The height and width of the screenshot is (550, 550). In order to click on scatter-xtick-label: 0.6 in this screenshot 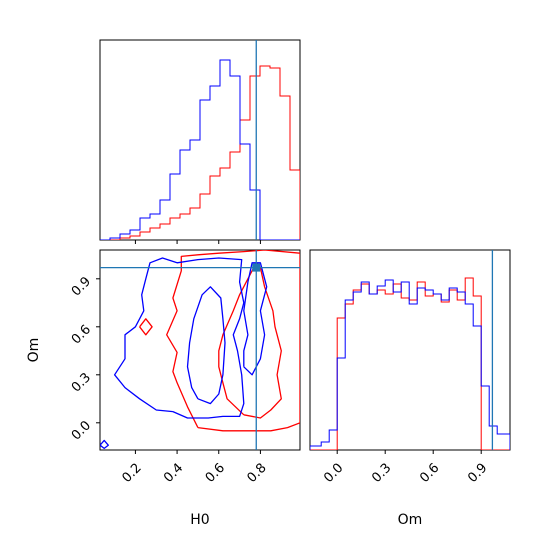, I will do `click(215, 473)`.